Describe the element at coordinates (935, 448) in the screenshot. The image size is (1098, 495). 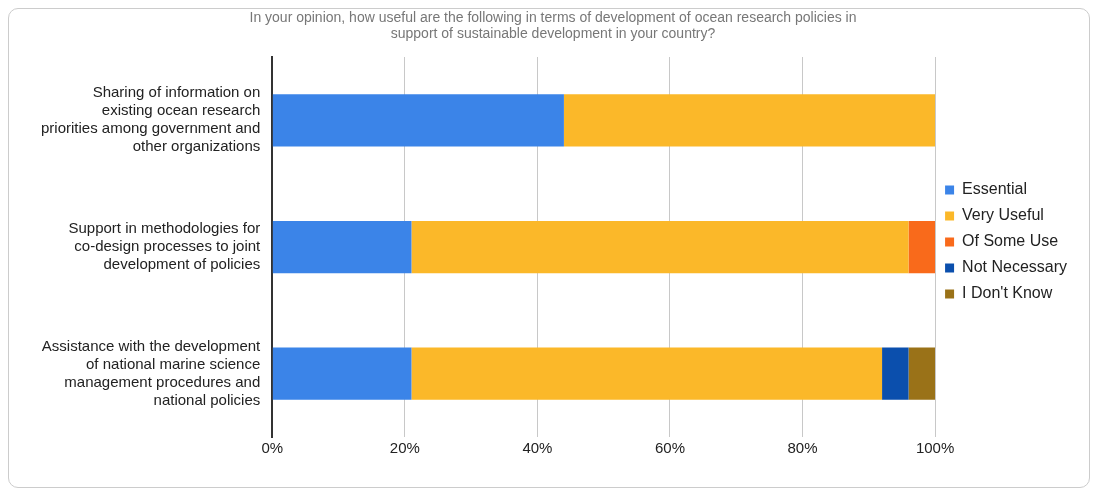
I see `x-tick-label: 100%` at that location.